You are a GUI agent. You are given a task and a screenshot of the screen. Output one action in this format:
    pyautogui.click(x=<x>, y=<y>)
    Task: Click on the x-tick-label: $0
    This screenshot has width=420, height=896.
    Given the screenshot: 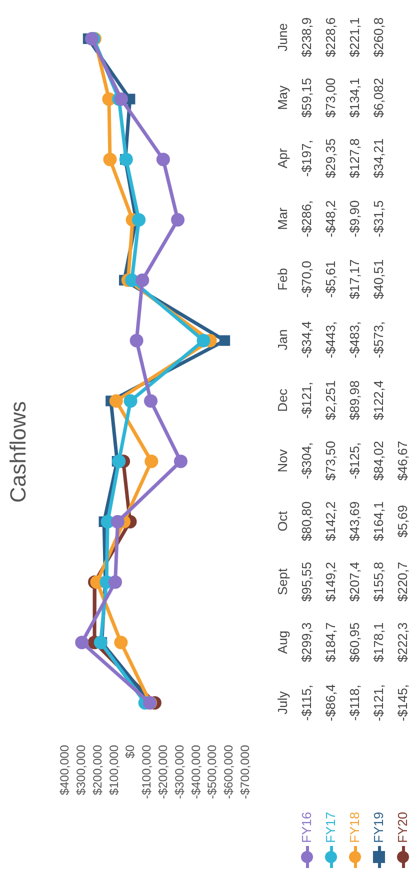 What is the action you would take?
    pyautogui.click(x=130, y=751)
    